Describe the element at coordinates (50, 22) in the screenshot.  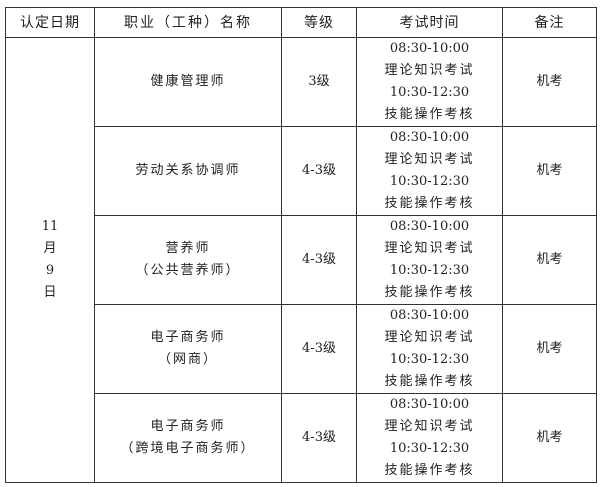
I see `header-date: 认定日期` at that location.